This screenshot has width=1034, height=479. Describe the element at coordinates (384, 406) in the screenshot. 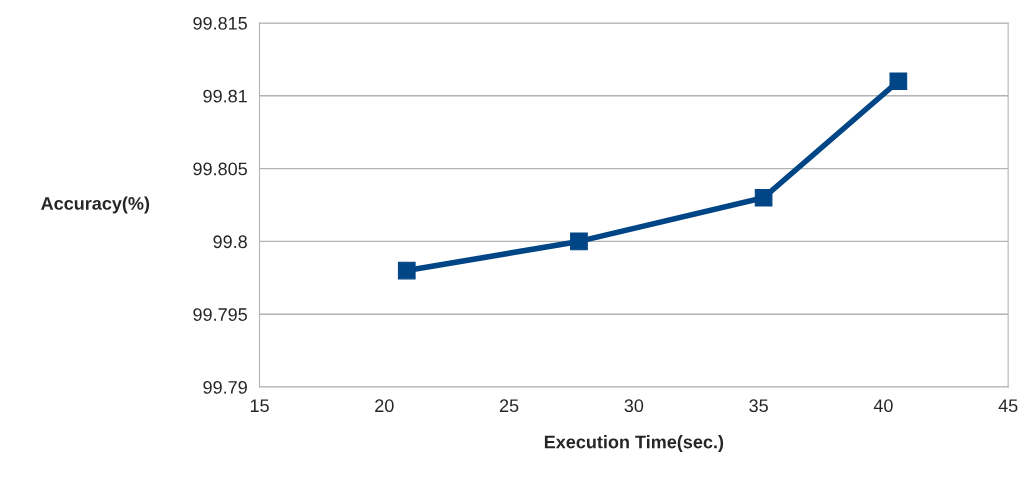

I see `x-tick-label: 20` at that location.